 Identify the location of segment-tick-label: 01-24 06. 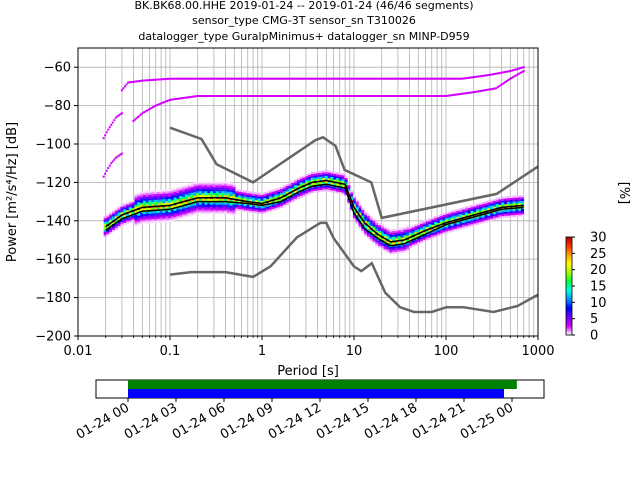
(199, 421).